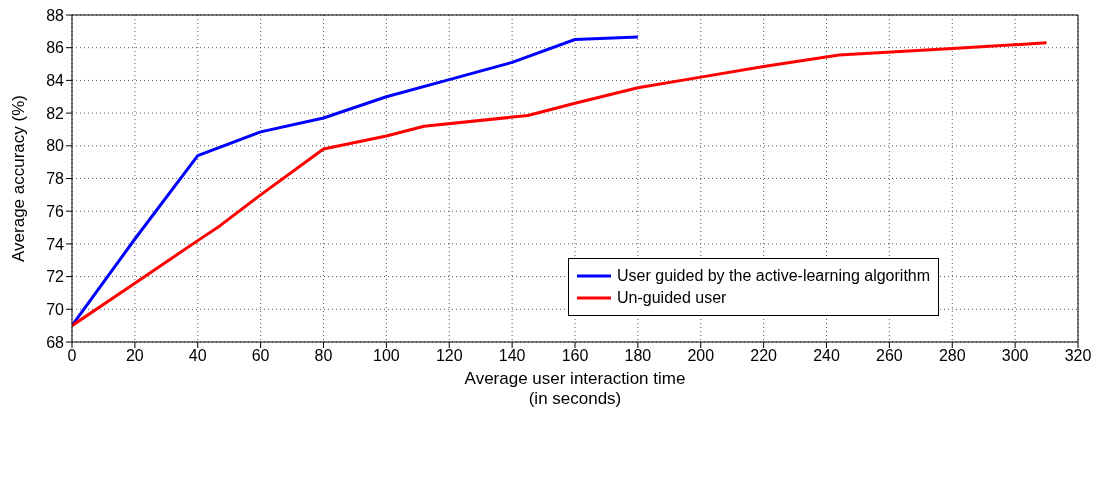  Describe the element at coordinates (55, 113) in the screenshot. I see `y-tick-label: 82` at that location.